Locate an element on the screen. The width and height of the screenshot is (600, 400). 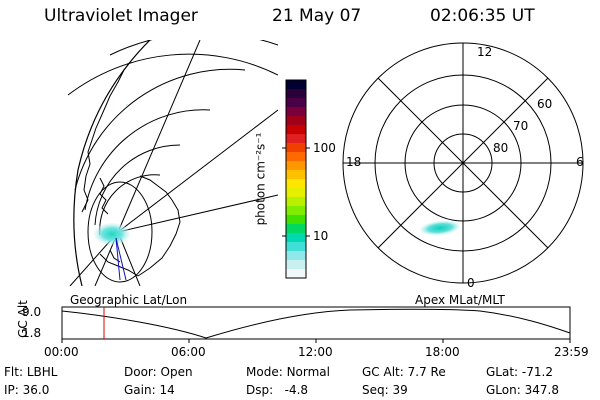
info-glat: GLat: -71.2 is located at coordinates (519, 372).